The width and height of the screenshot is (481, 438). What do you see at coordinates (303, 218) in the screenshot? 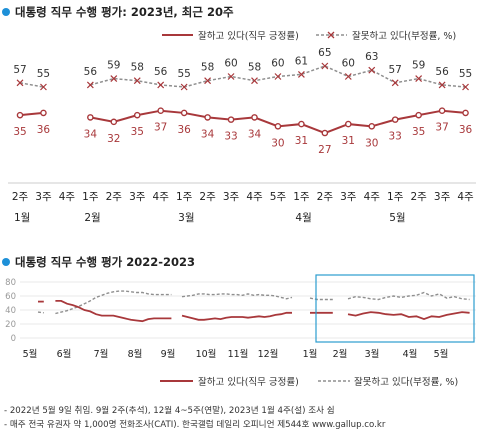
I see `month-label: 4월` at bounding box center [303, 218].